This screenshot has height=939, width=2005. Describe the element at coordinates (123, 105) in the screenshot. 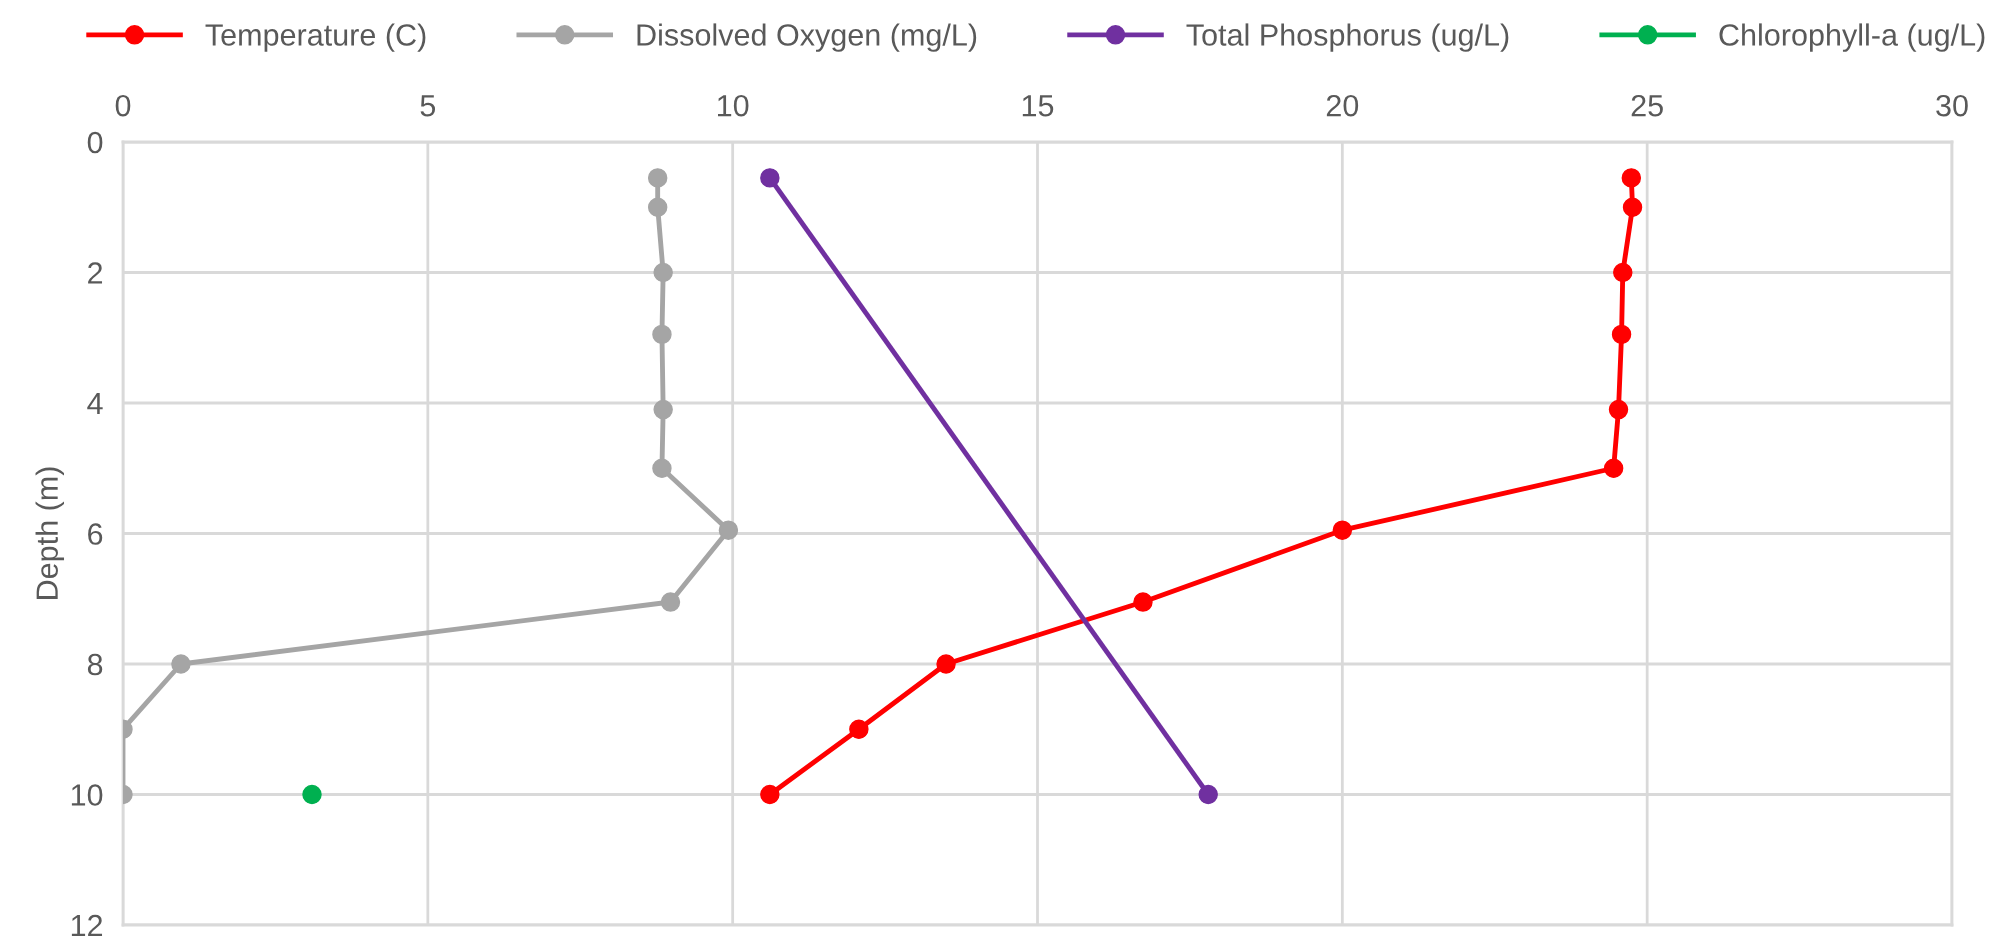

I see `x-tick-label: 0` at that location.